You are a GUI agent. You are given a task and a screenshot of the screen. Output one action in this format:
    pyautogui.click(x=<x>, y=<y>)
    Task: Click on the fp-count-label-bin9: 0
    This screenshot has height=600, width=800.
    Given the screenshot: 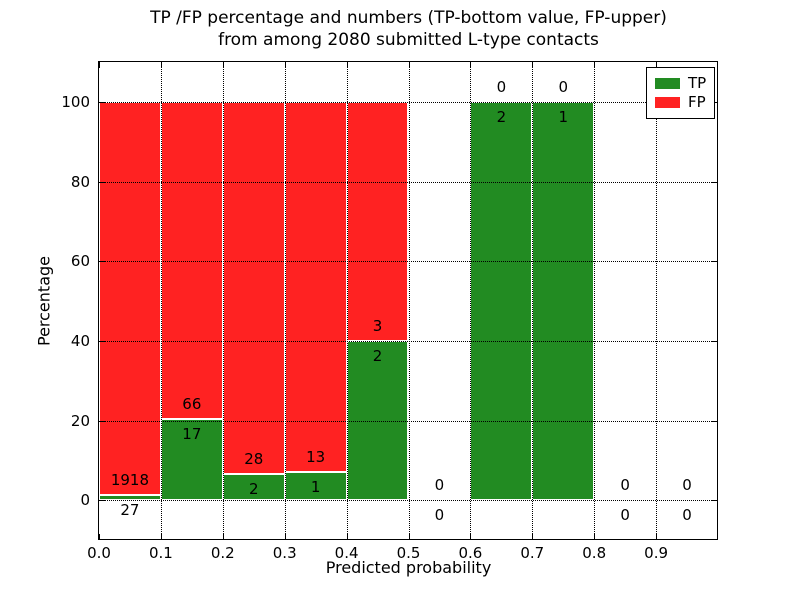 What is the action you would take?
    pyautogui.click(x=687, y=485)
    